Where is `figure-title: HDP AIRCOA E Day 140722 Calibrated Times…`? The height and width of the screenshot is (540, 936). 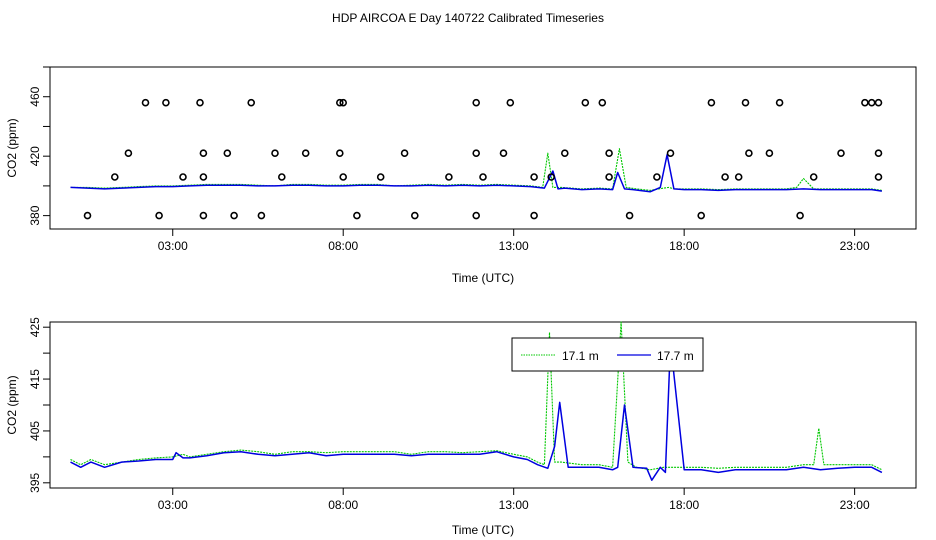
figure-title: HDP AIRCOA E Day 140722 Calibrated Times… is located at coordinates (468, 18).